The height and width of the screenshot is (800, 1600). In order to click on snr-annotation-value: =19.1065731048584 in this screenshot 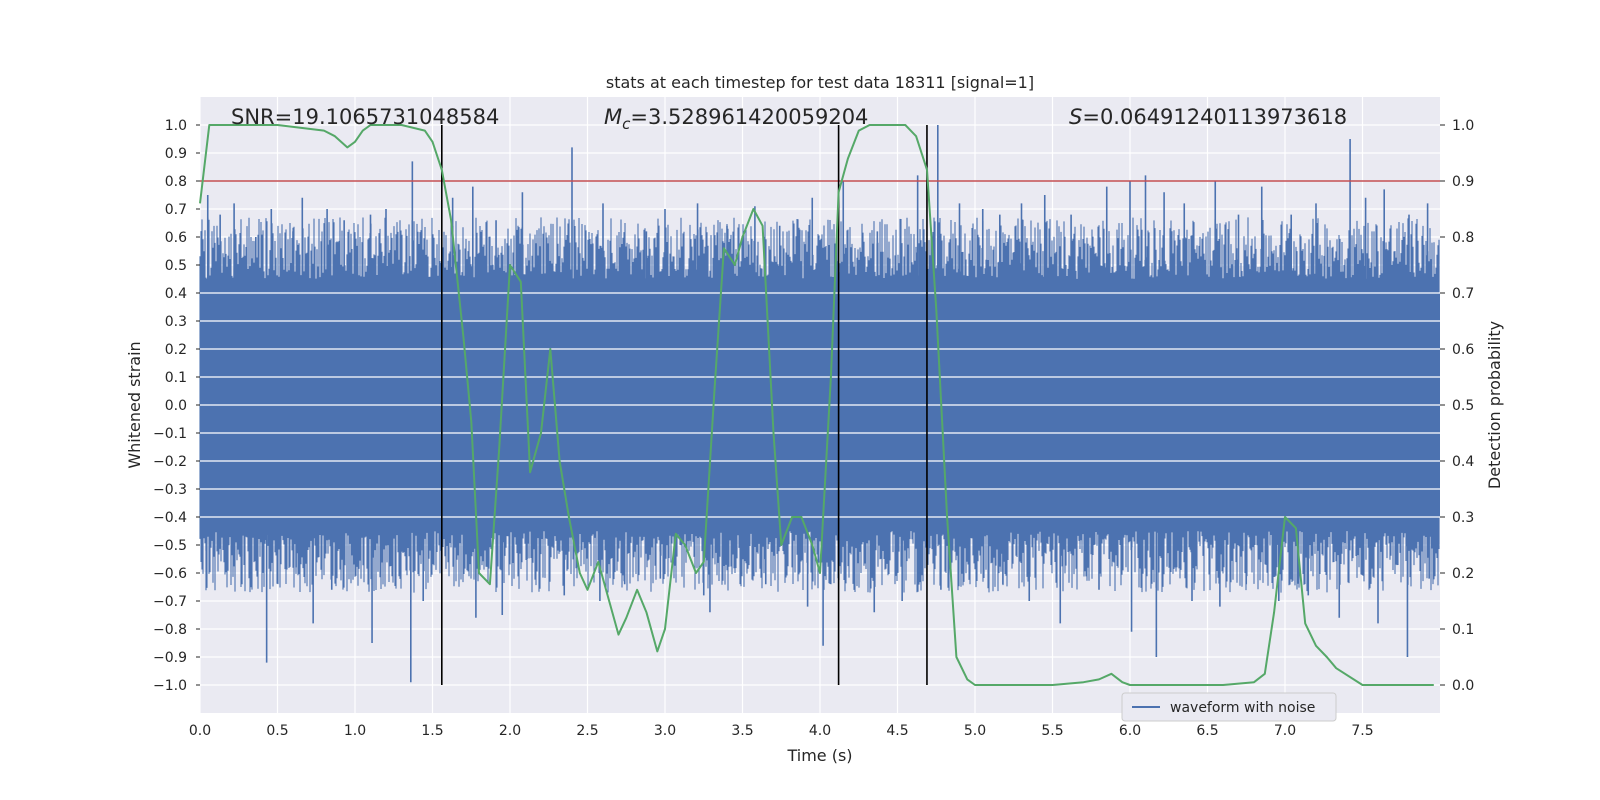, I will do `click(387, 117)`.